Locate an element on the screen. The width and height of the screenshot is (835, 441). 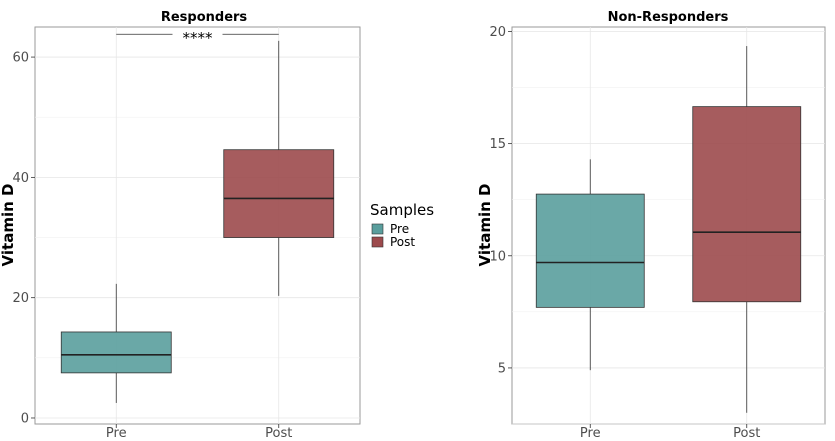
chart-title: Non-Responders is located at coordinates (668, 17).